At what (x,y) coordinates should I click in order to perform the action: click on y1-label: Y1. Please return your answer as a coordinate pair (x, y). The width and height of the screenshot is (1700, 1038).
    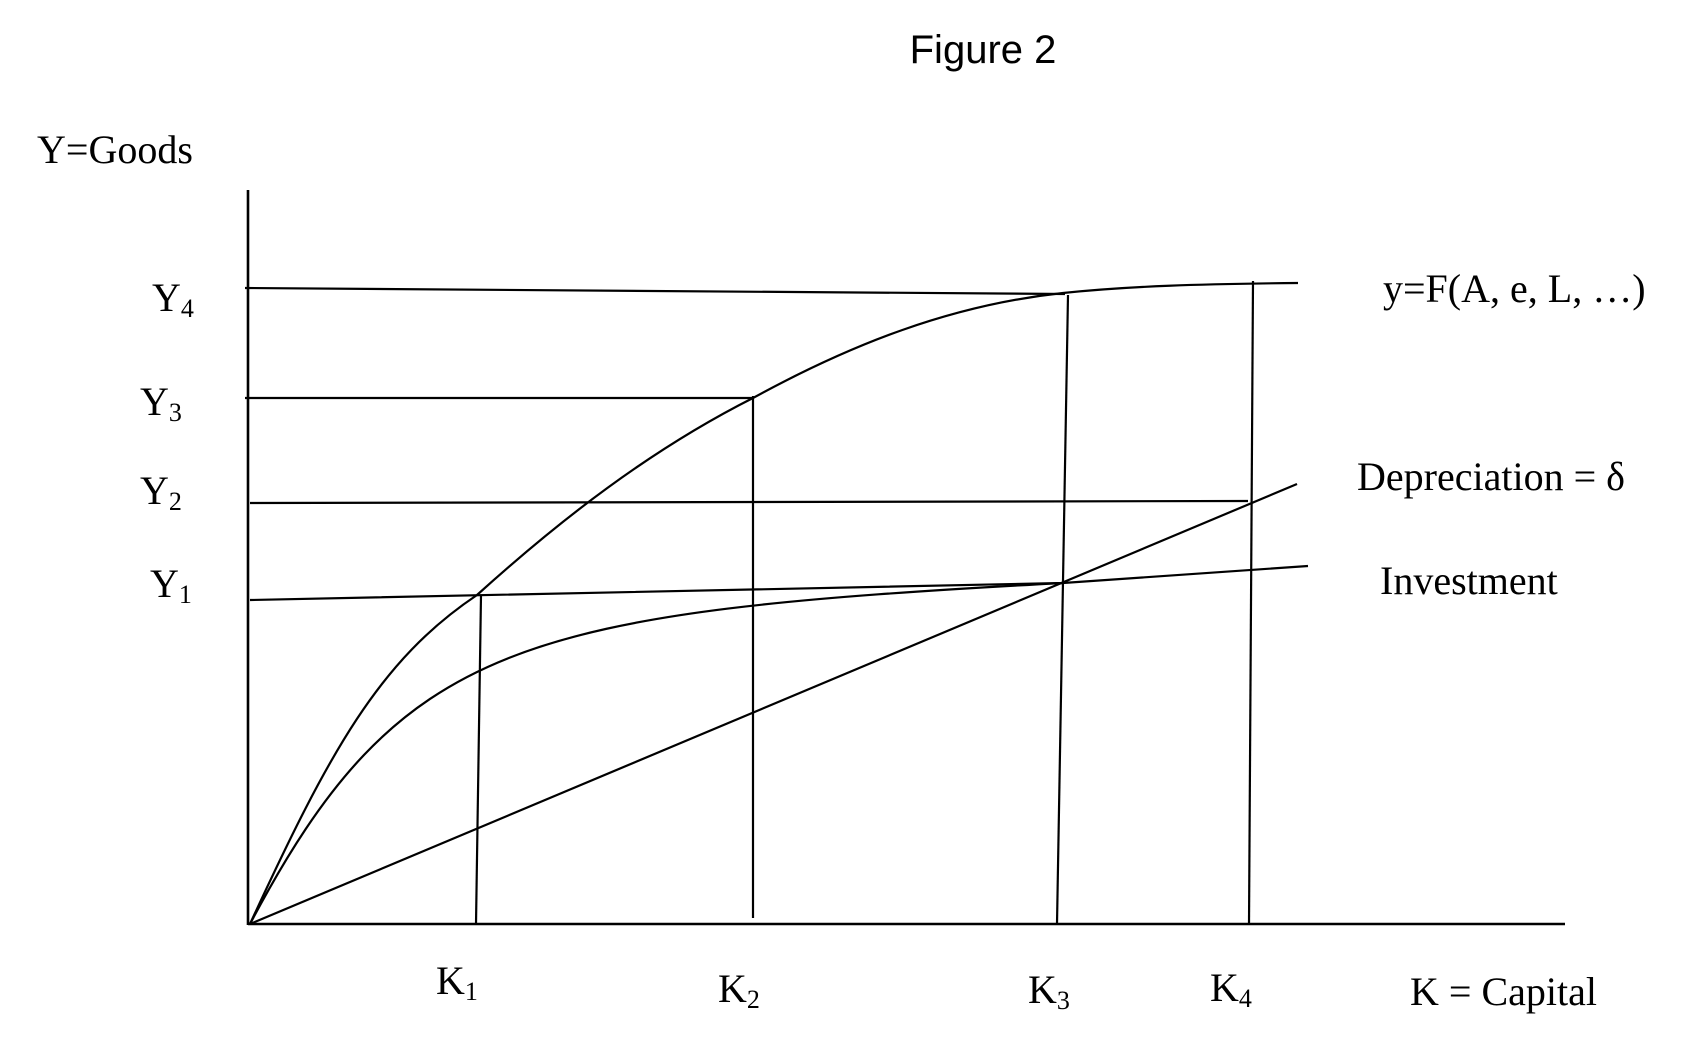
    Looking at the image, I should click on (171, 585).